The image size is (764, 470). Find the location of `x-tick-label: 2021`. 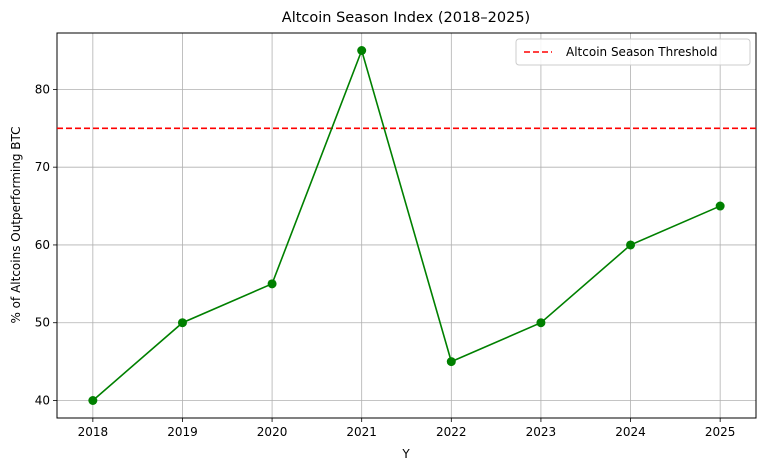

x-tick-label: 2021 is located at coordinates (361, 432).